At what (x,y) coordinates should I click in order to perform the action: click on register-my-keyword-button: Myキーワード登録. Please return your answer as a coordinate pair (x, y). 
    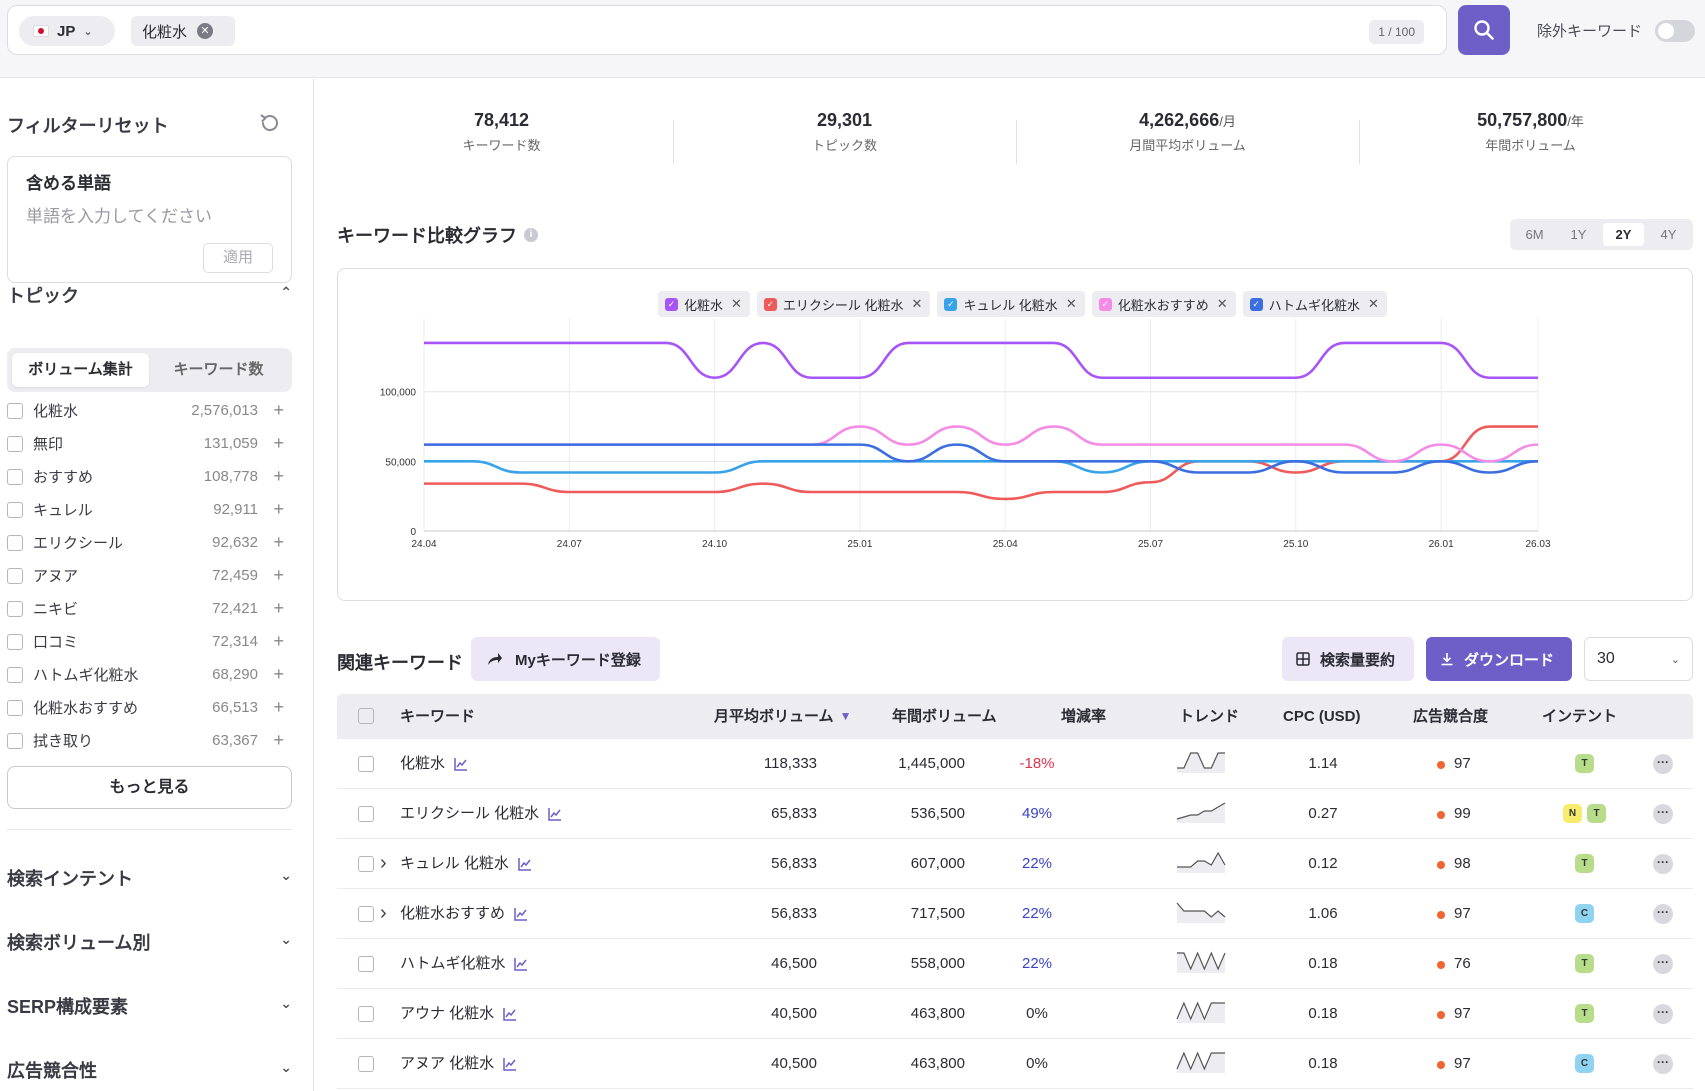
    Looking at the image, I should click on (565, 659).